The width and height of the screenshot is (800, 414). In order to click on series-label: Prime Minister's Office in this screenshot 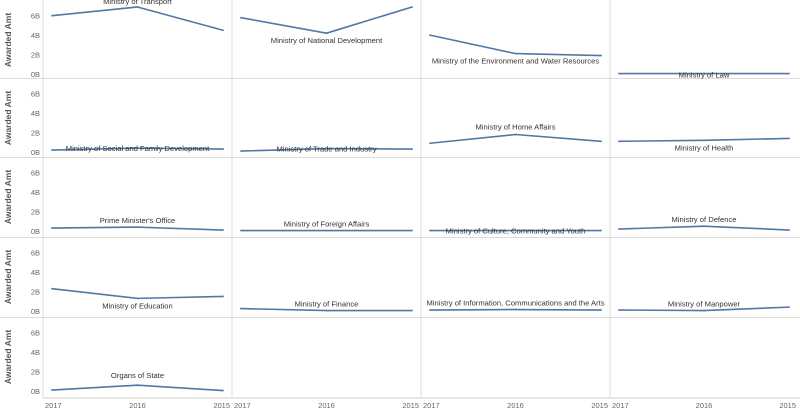, I will do `click(138, 220)`.